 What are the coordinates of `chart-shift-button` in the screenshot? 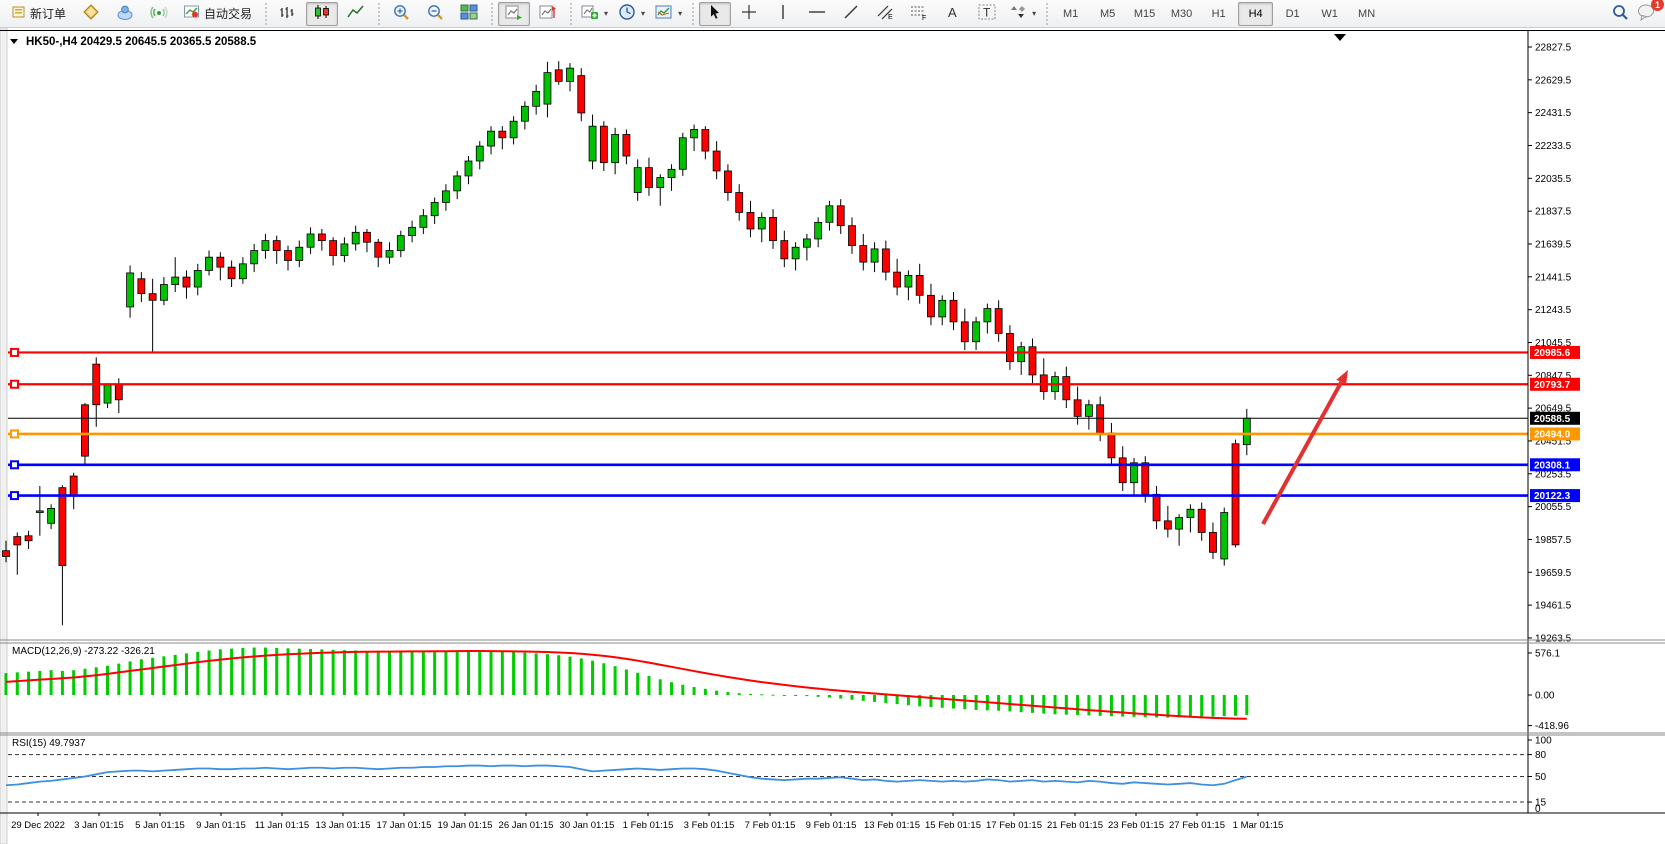 It's located at (548, 14).